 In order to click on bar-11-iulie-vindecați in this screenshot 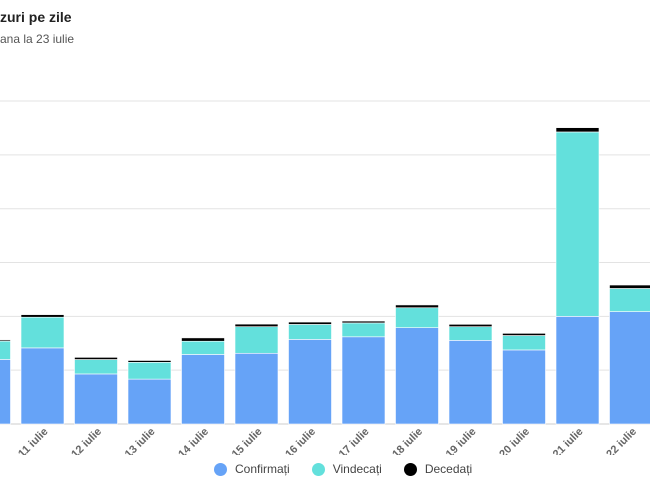, I will do `click(42, 332)`.